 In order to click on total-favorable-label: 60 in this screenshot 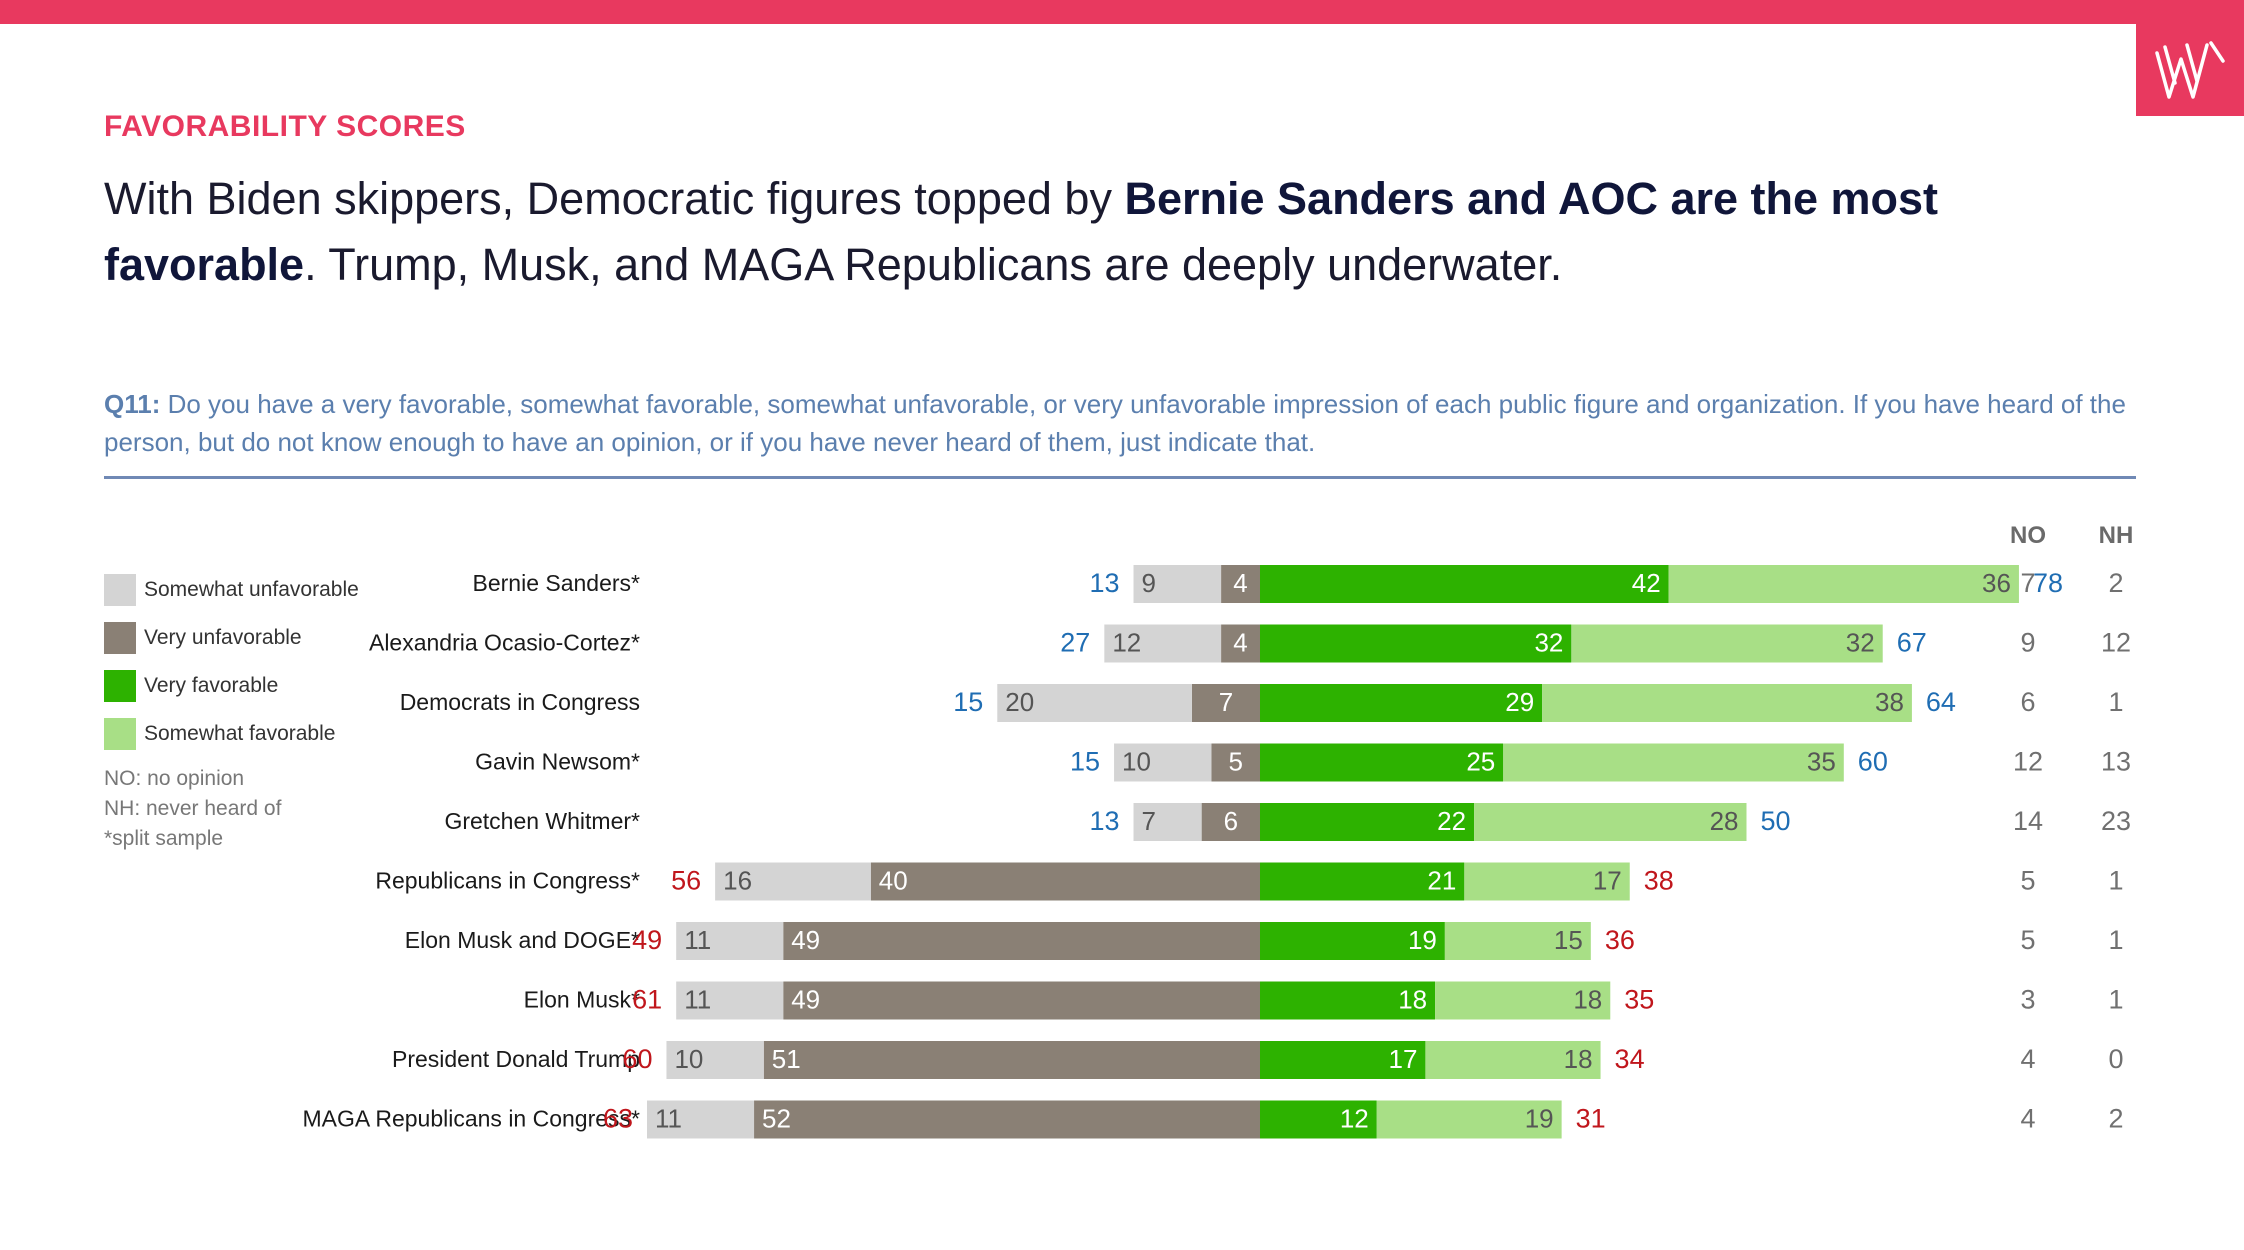, I will do `click(1873, 762)`.